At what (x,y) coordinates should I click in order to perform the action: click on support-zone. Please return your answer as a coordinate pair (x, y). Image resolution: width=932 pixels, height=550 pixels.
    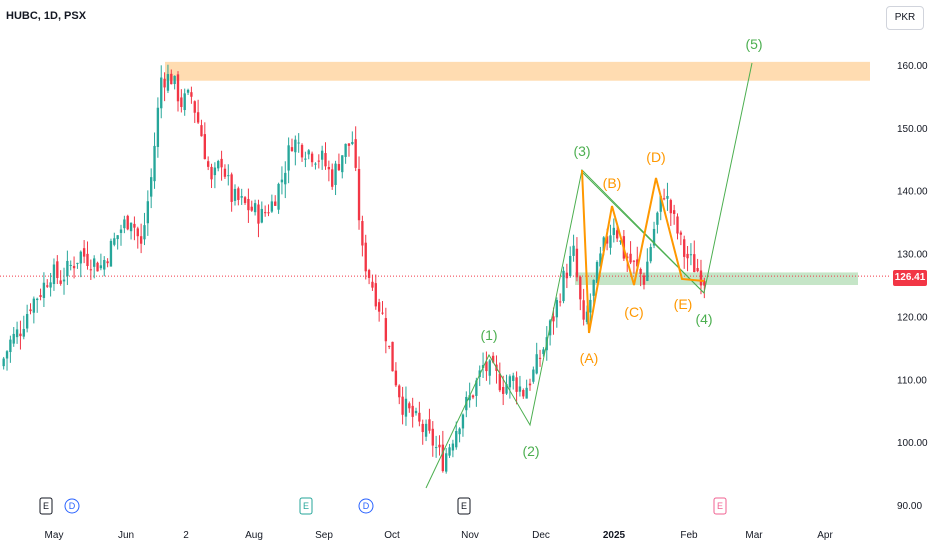
    Looking at the image, I should click on (716, 278).